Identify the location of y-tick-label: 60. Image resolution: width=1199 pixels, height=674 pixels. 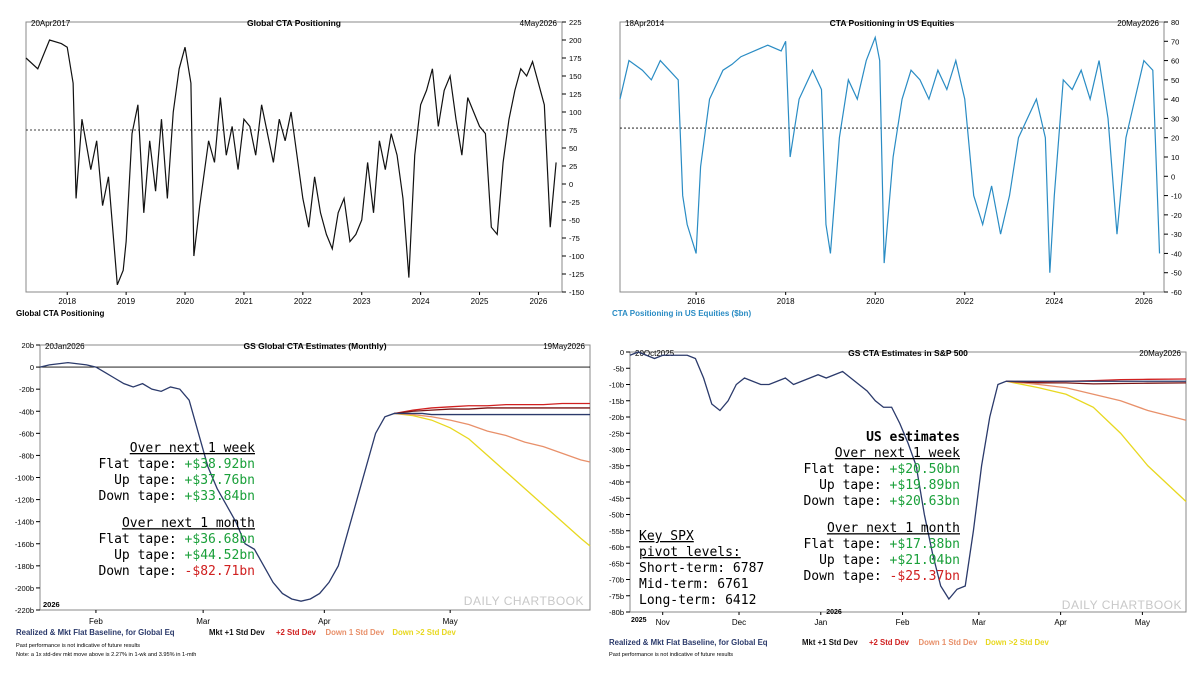
(1175, 61).